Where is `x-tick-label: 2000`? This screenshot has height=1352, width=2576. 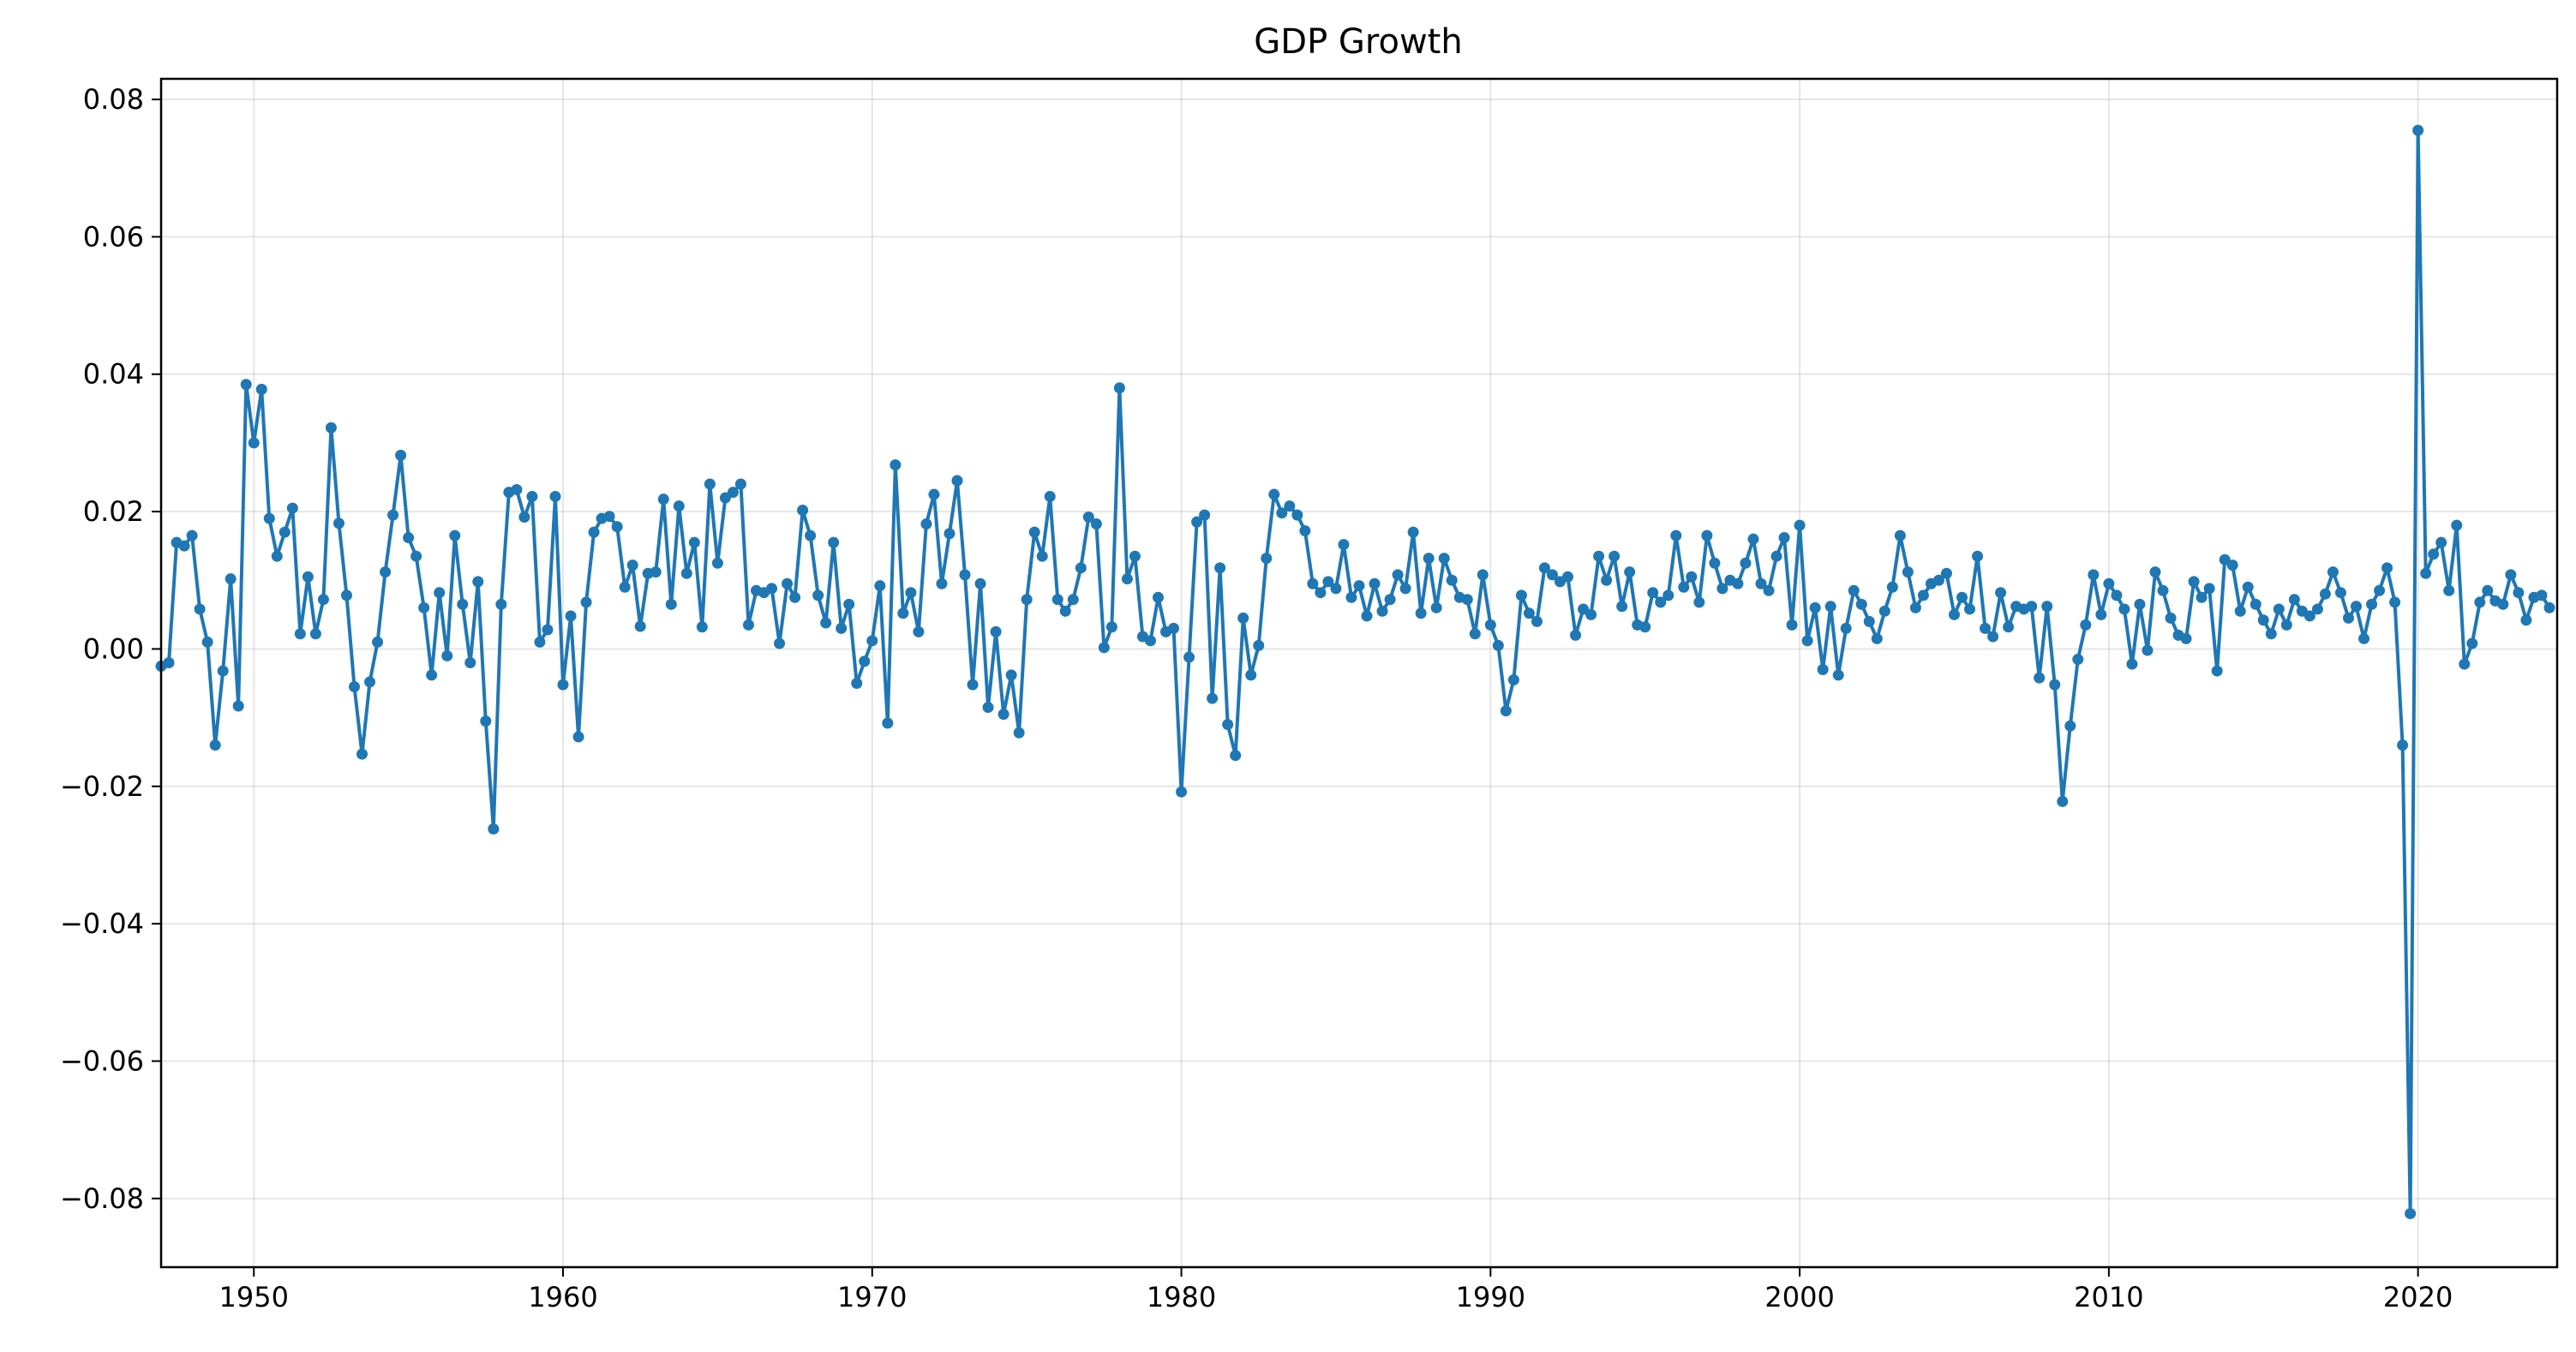 x-tick-label: 2000 is located at coordinates (1799, 1297).